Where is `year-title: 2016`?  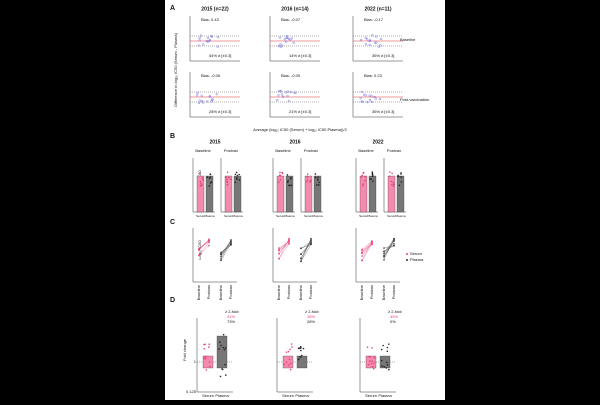 year-title: 2016 is located at coordinates (294, 142).